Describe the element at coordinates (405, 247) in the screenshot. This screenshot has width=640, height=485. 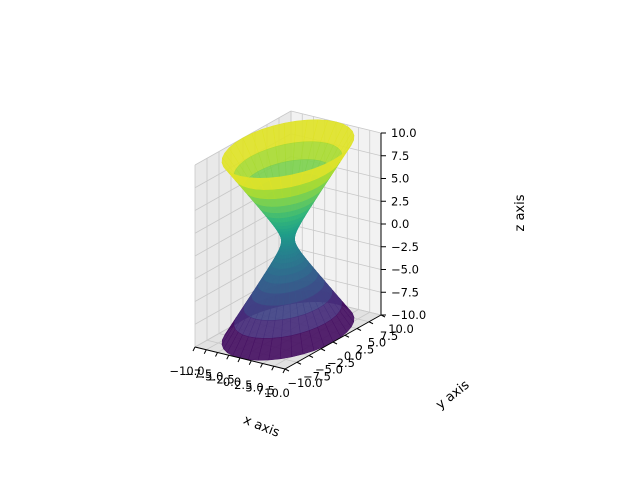
I see `z-tick-label: −2.5` at that location.